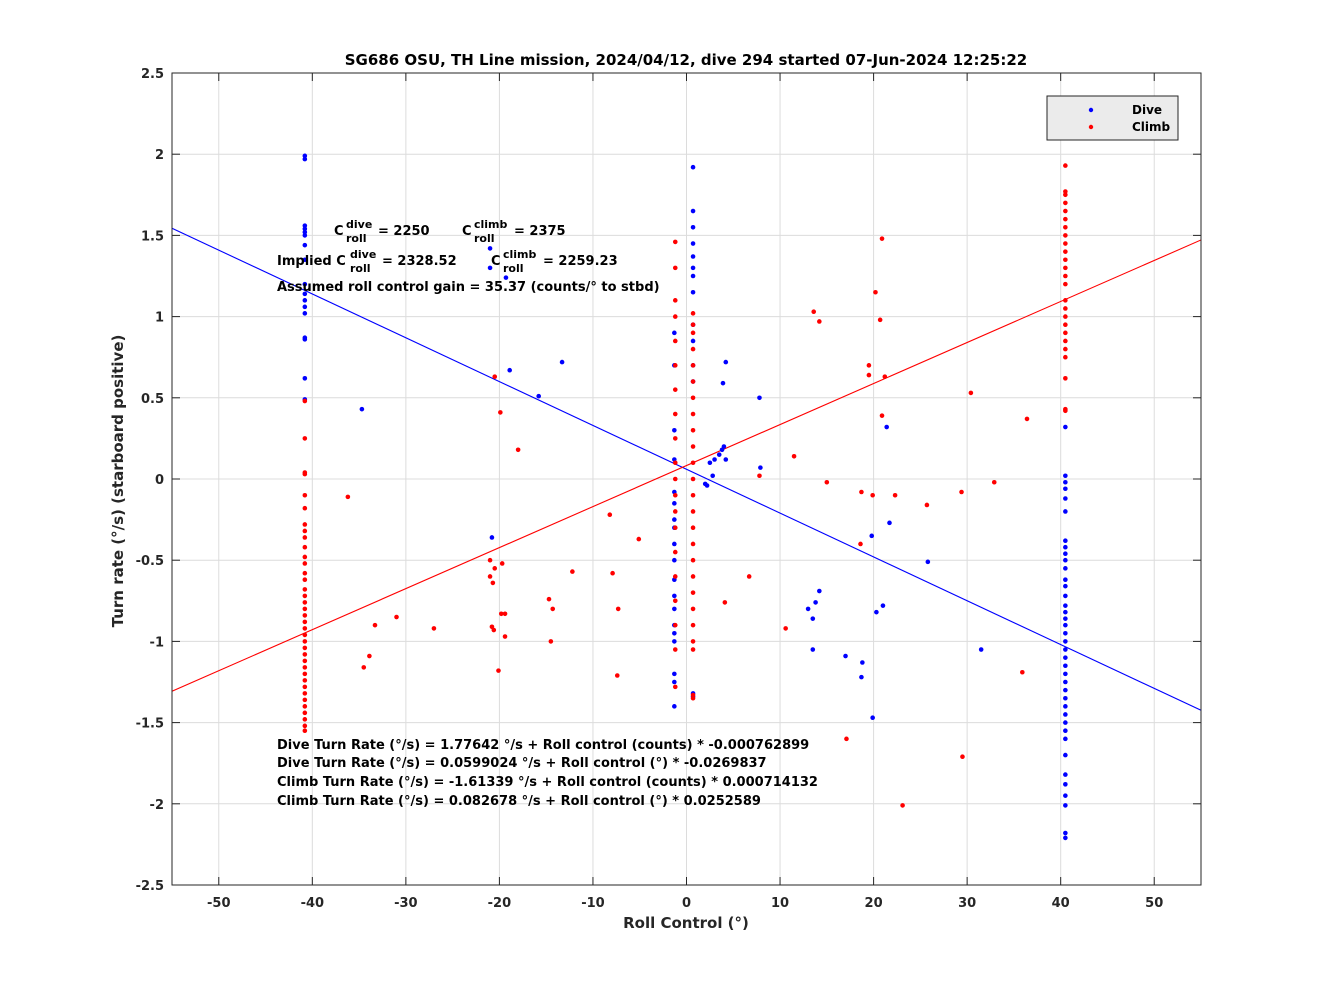  I want to click on c-climb-superscript: climb, so click(491, 224).